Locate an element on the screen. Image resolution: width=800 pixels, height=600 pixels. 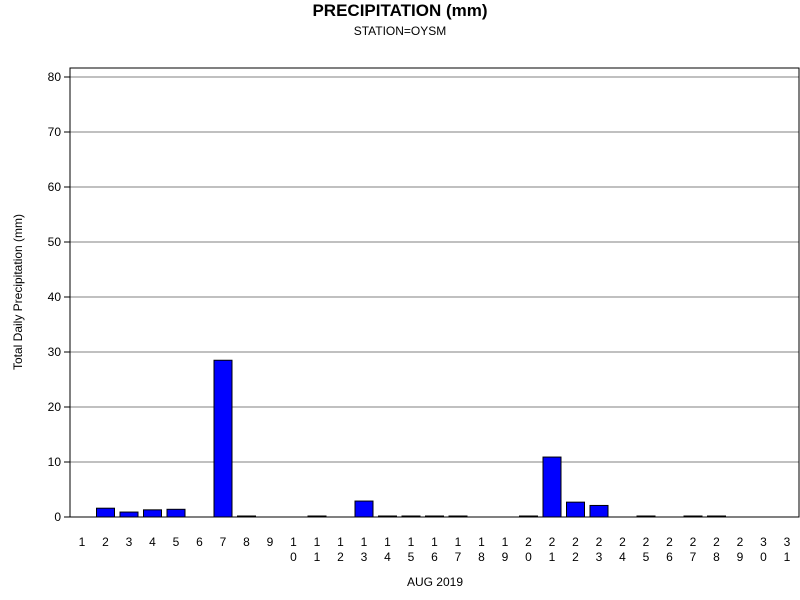
y-tick-label: 70 is located at coordinates (55, 132).